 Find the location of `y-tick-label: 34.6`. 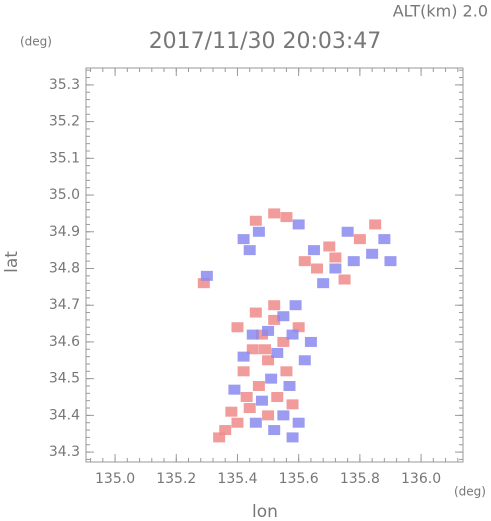

y-tick-label: 34.6 is located at coordinates (64, 342).